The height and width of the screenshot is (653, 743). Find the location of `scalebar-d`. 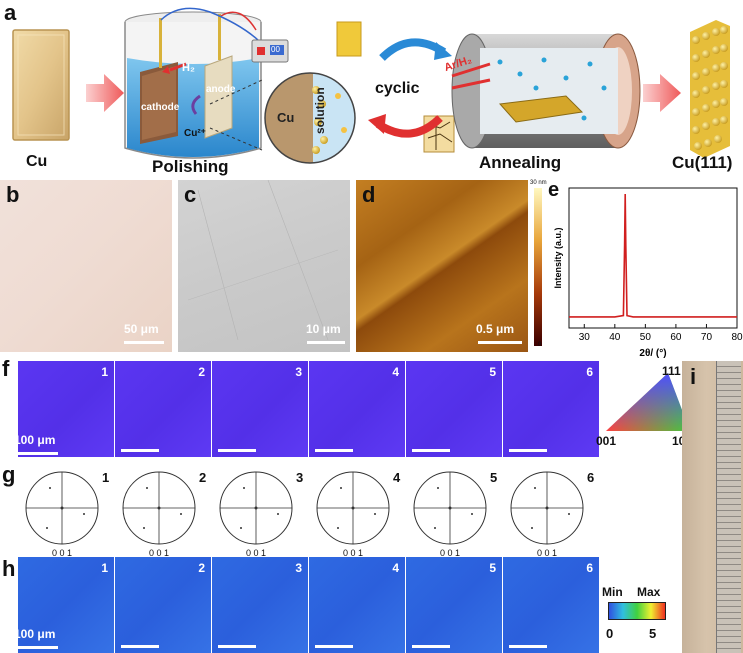

scalebar-d is located at coordinates (500, 342).